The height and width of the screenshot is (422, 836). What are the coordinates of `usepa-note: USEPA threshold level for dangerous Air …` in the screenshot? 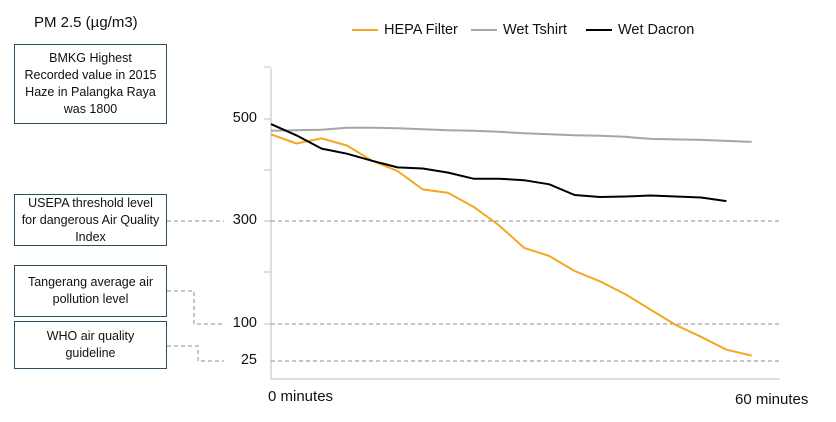 It's located at (90, 220).